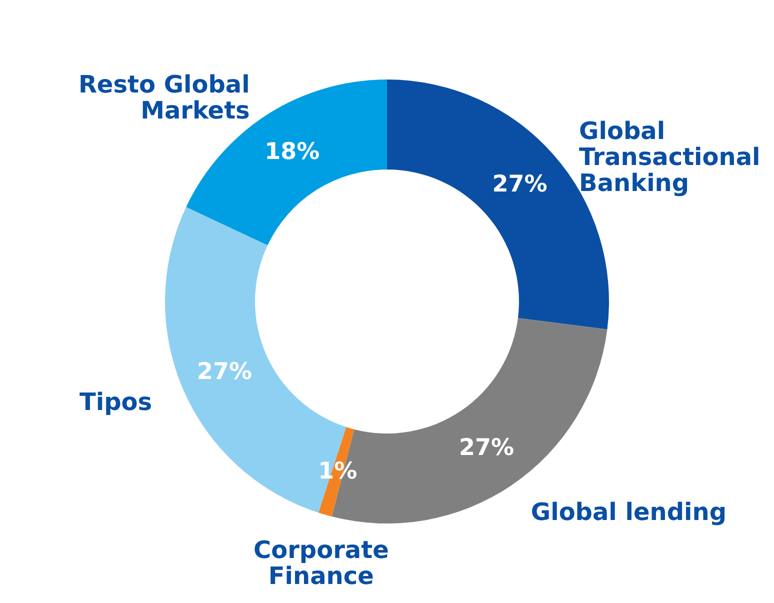 The width and height of the screenshot is (774, 603). I want to click on data-label: 1%, so click(338, 471).